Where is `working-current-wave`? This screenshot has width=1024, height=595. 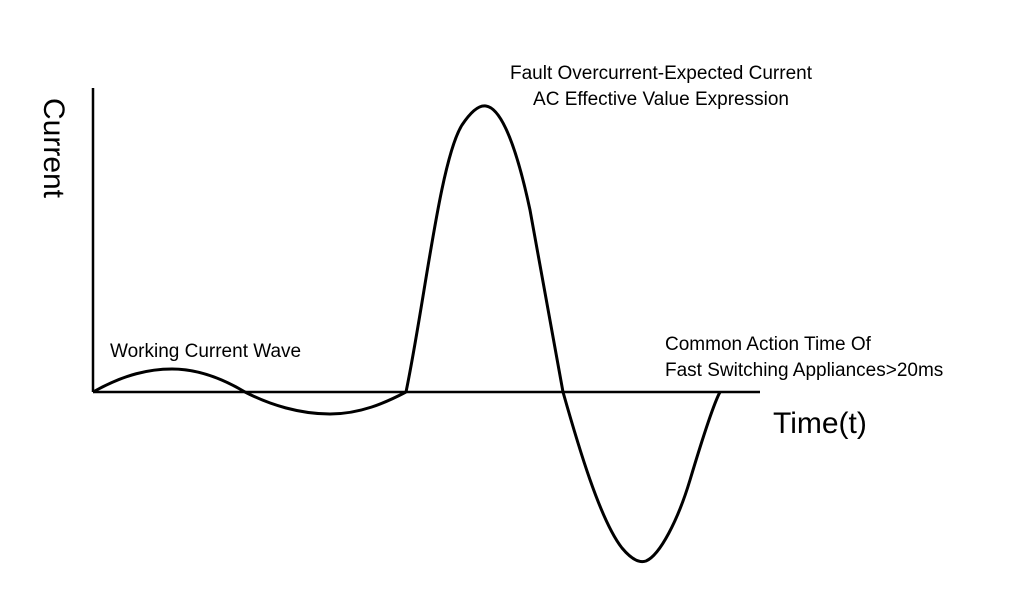 working-current-wave is located at coordinates (249, 391).